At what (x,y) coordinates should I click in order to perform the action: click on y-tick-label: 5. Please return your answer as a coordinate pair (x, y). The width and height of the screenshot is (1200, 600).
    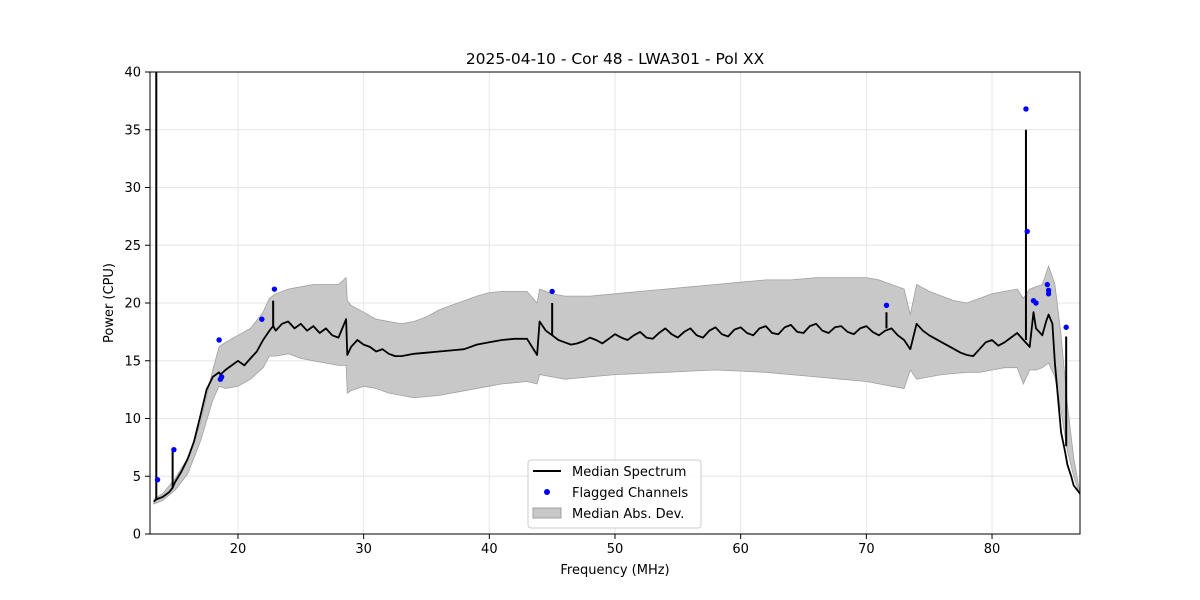
    Looking at the image, I should click on (137, 477).